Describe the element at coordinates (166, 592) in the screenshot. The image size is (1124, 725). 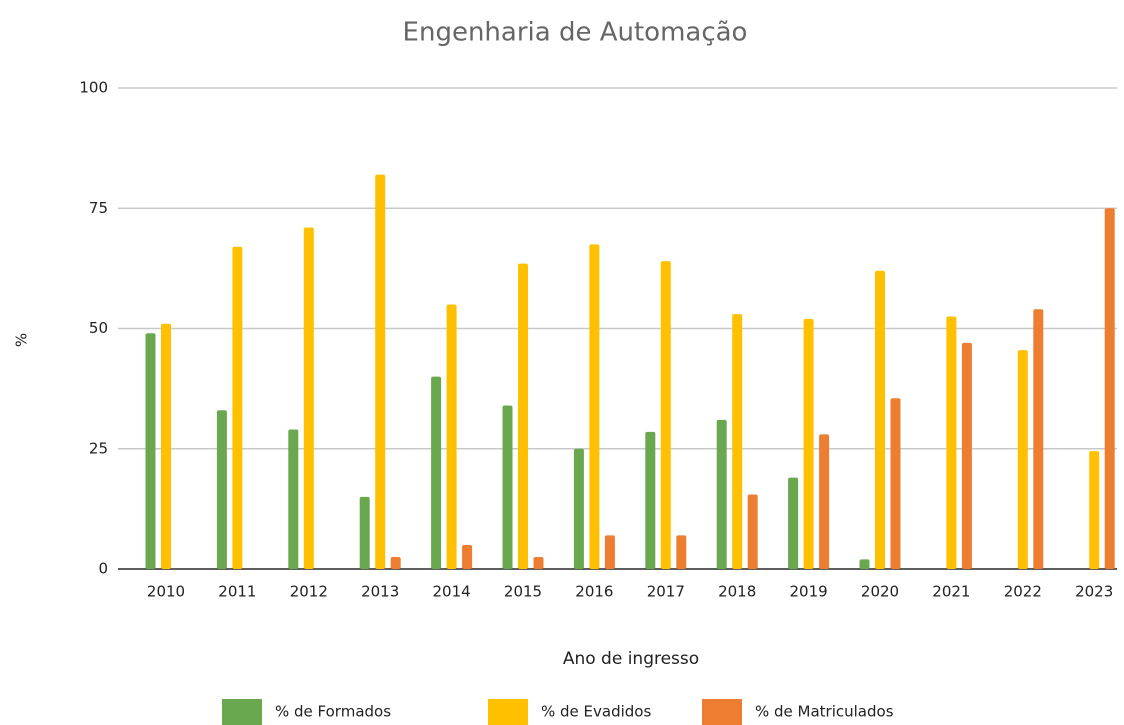
I see `x-tick-label: 2010` at that location.